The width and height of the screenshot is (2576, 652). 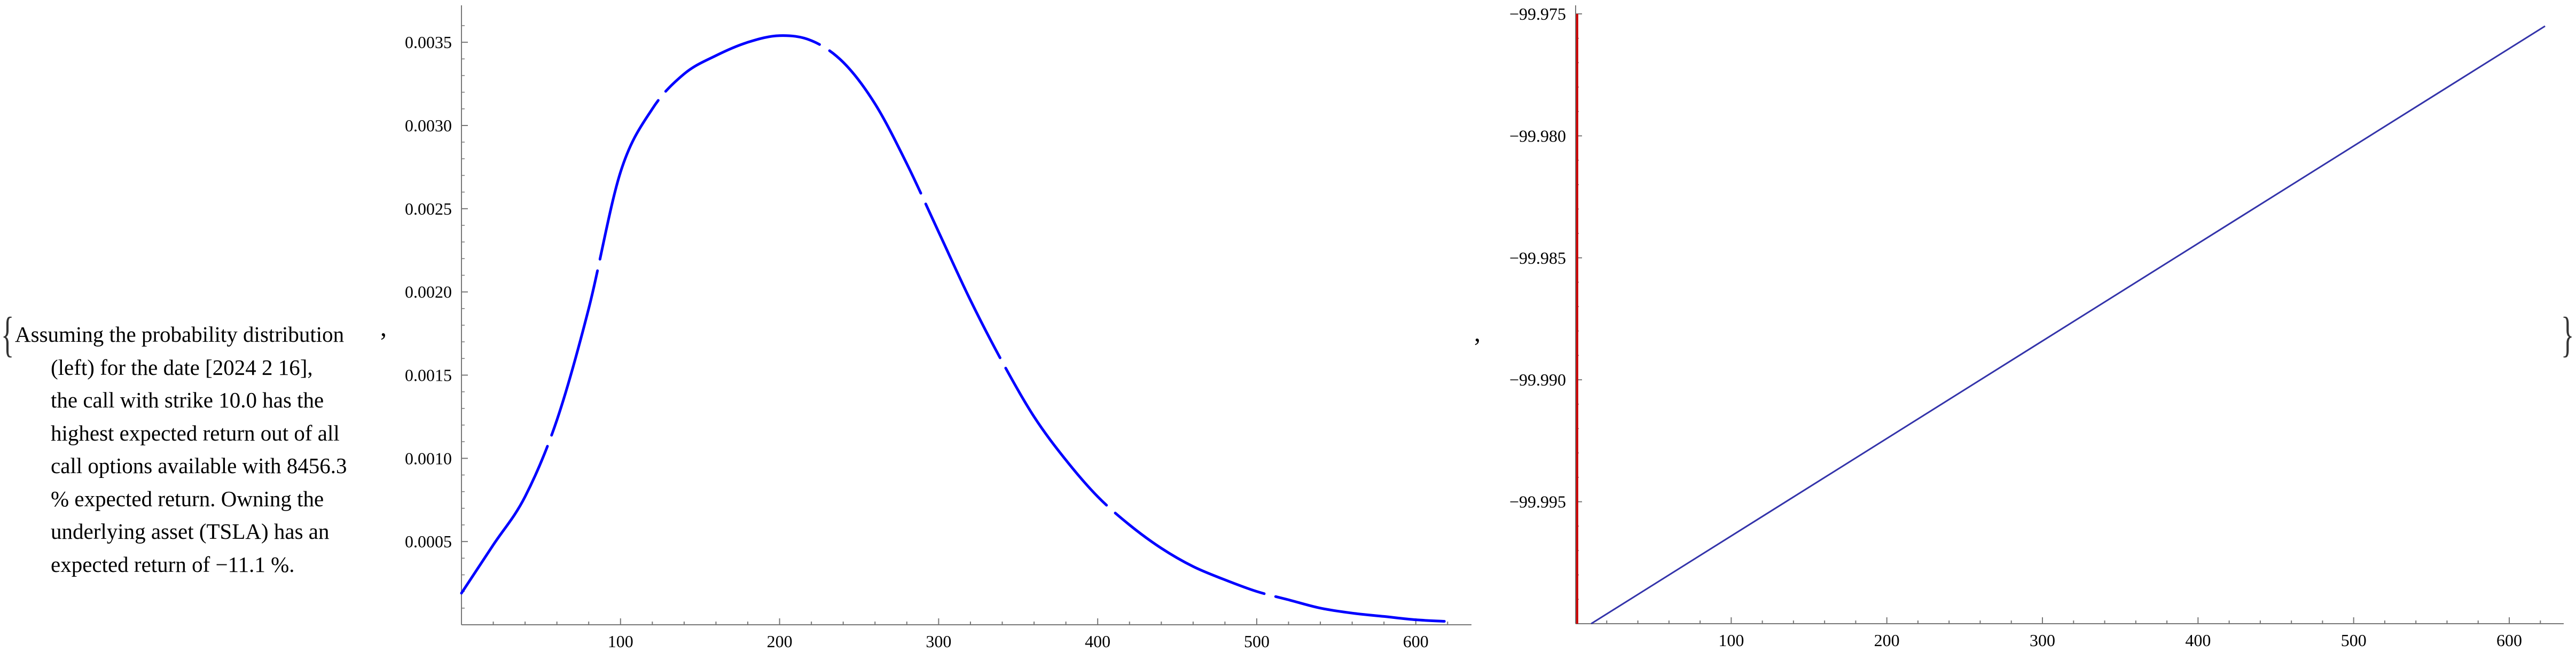 What do you see at coordinates (199, 465) in the screenshot?
I see `text-line: call options available with 8456.3` at bounding box center [199, 465].